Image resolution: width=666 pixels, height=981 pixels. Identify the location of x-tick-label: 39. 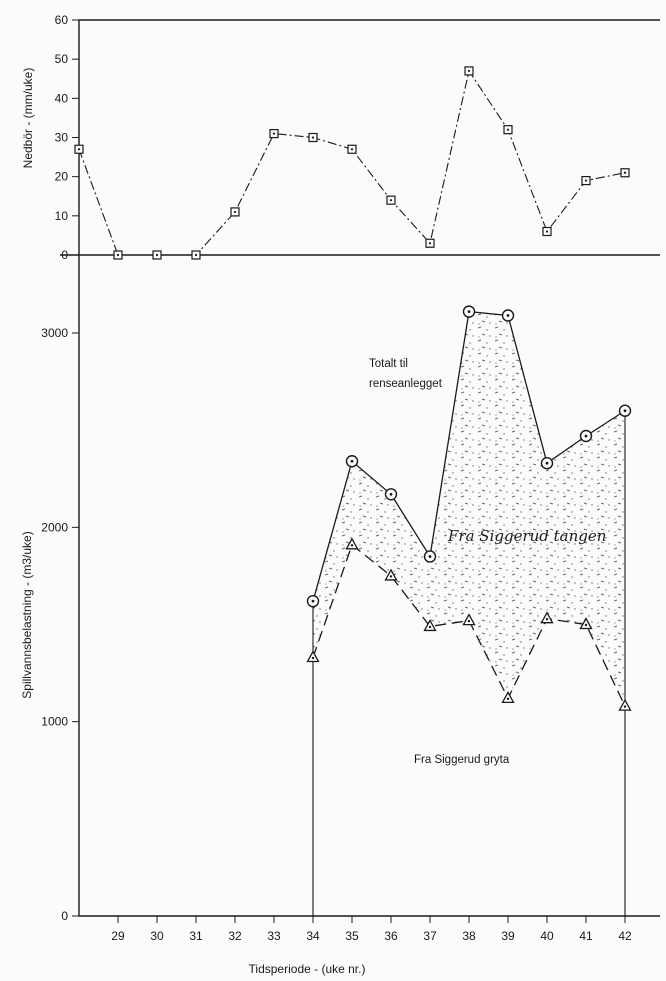
(508, 936).